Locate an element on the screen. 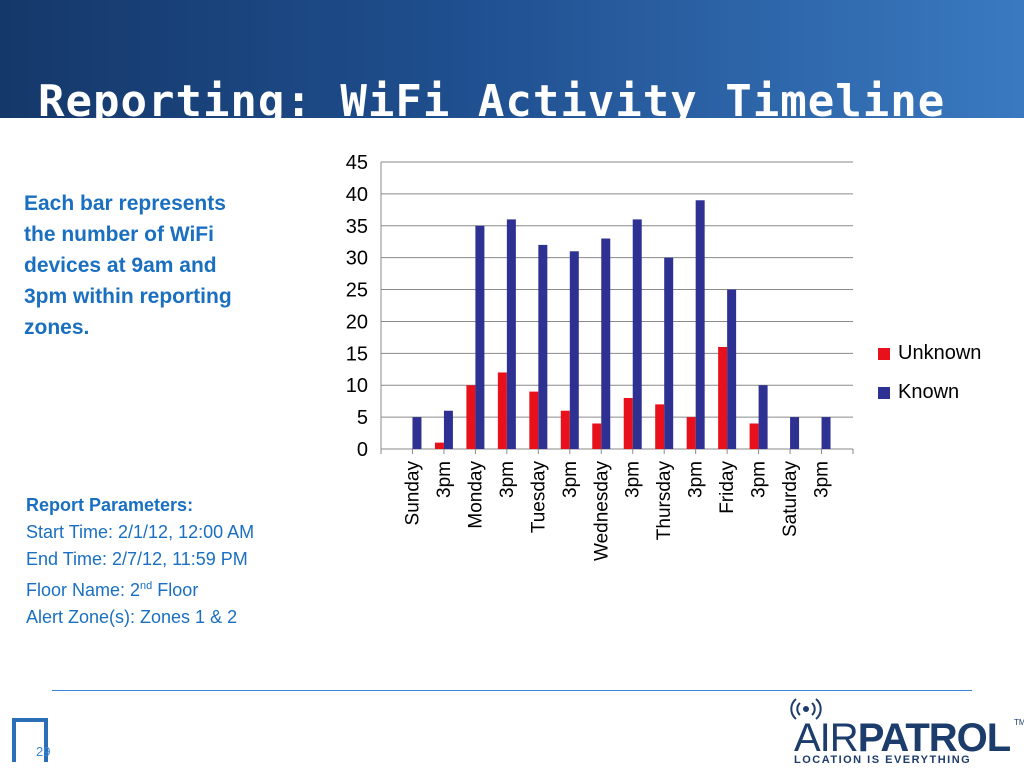 The width and height of the screenshot is (1024, 768). x-tick-label: Wednesday is located at coordinates (601, 511).